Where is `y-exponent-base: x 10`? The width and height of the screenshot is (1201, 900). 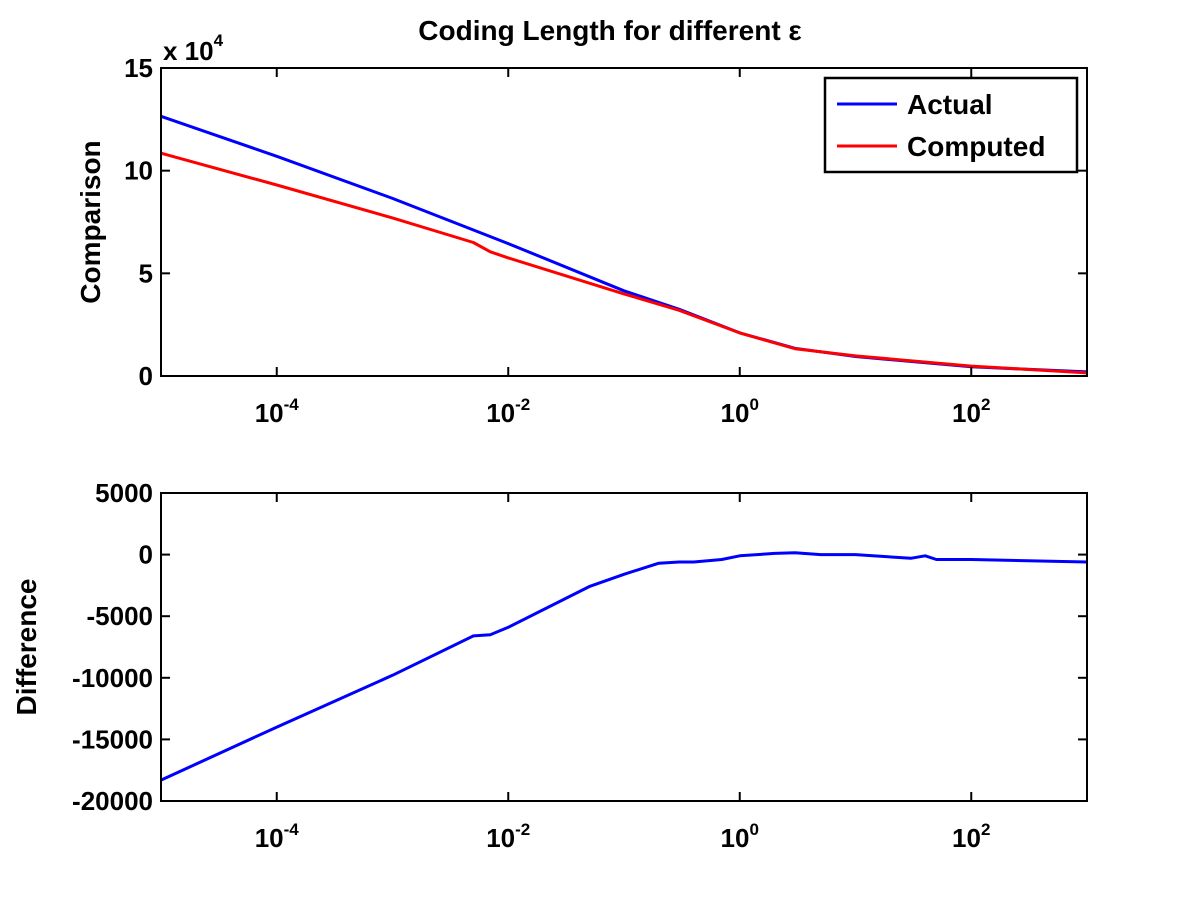
y-exponent-base: x 10 is located at coordinates (188, 51).